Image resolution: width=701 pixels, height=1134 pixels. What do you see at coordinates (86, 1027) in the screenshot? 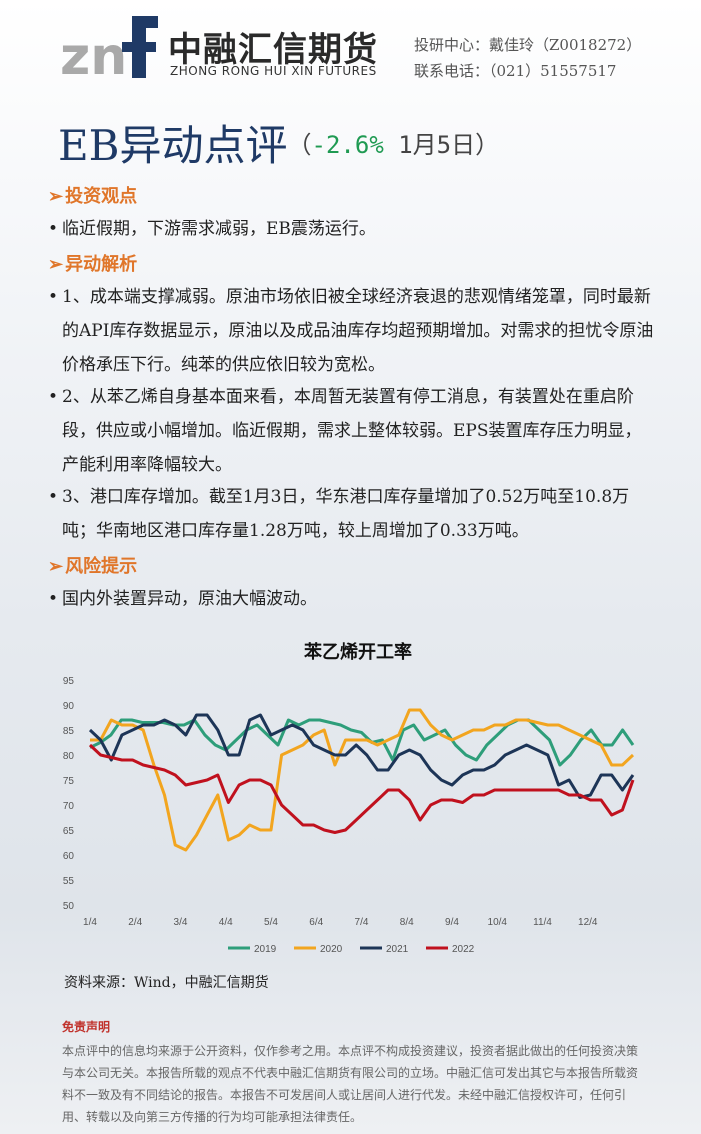
I see `disclaimer-heading: 免责声明` at bounding box center [86, 1027].